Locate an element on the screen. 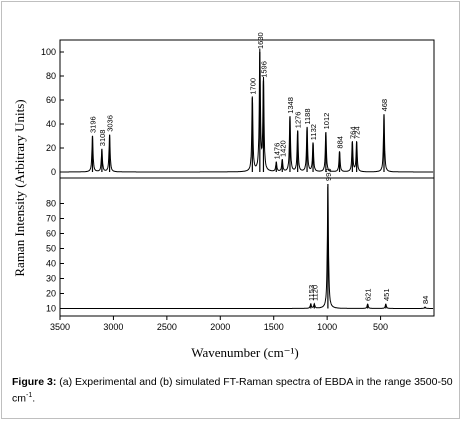 The image size is (463, 422). peak-label-1420: 1420 is located at coordinates (282, 148).